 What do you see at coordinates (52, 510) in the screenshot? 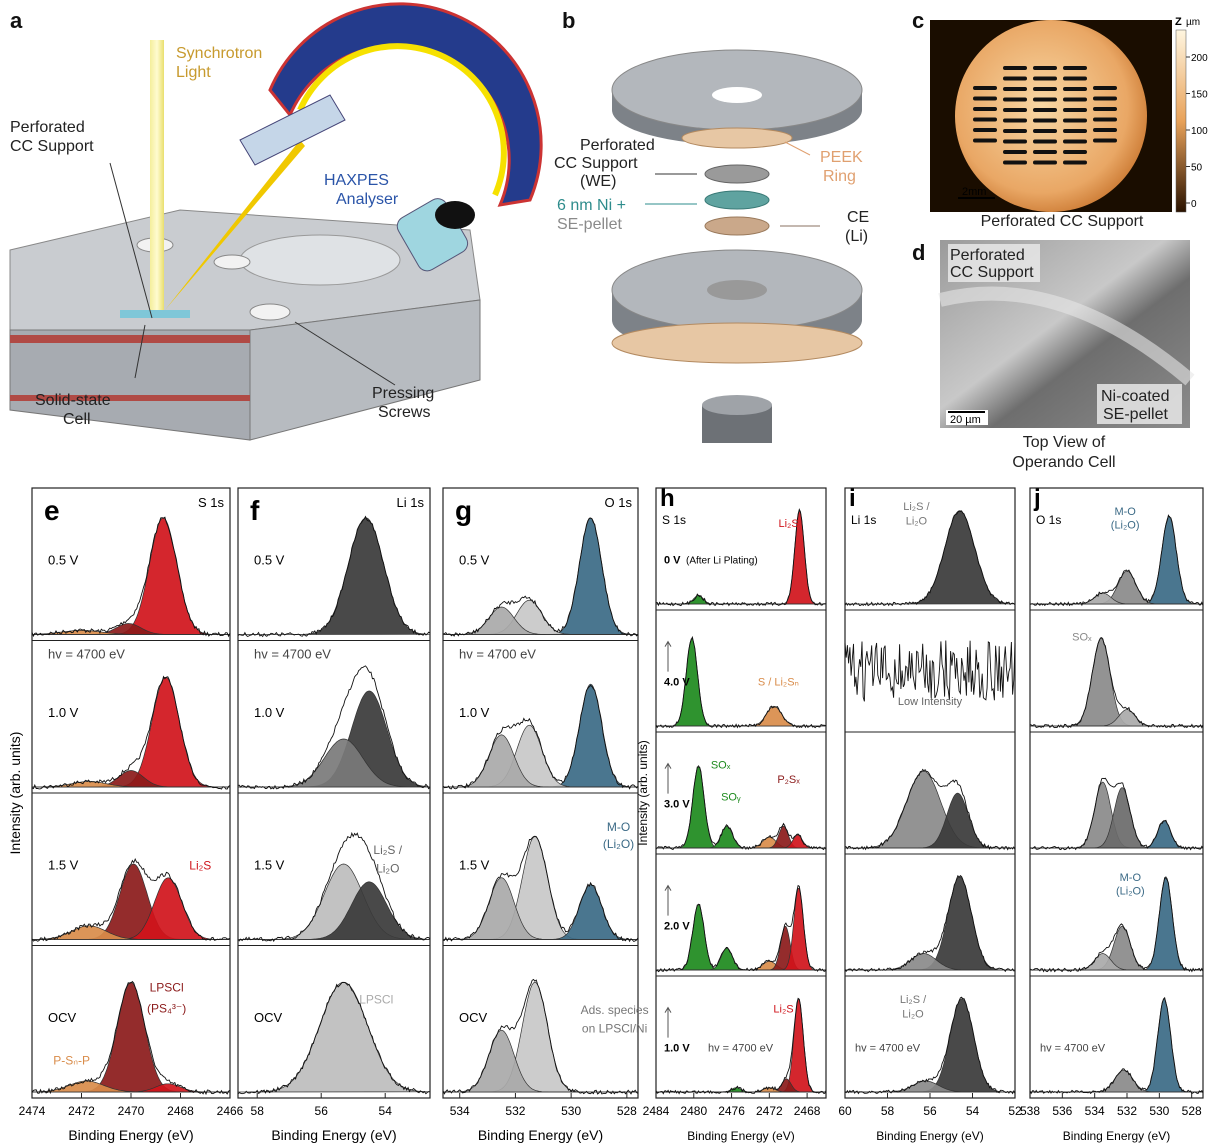
I see `panel-letter: e` at bounding box center [52, 510].